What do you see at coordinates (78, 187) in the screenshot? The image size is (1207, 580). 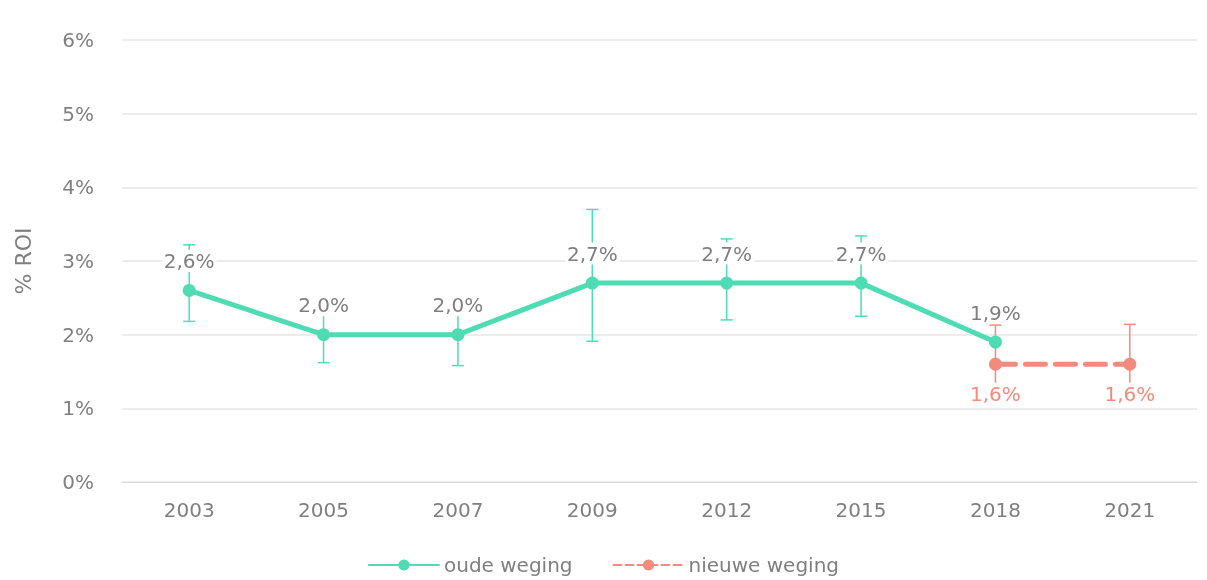 I see `y-tick-label: 4%` at bounding box center [78, 187].